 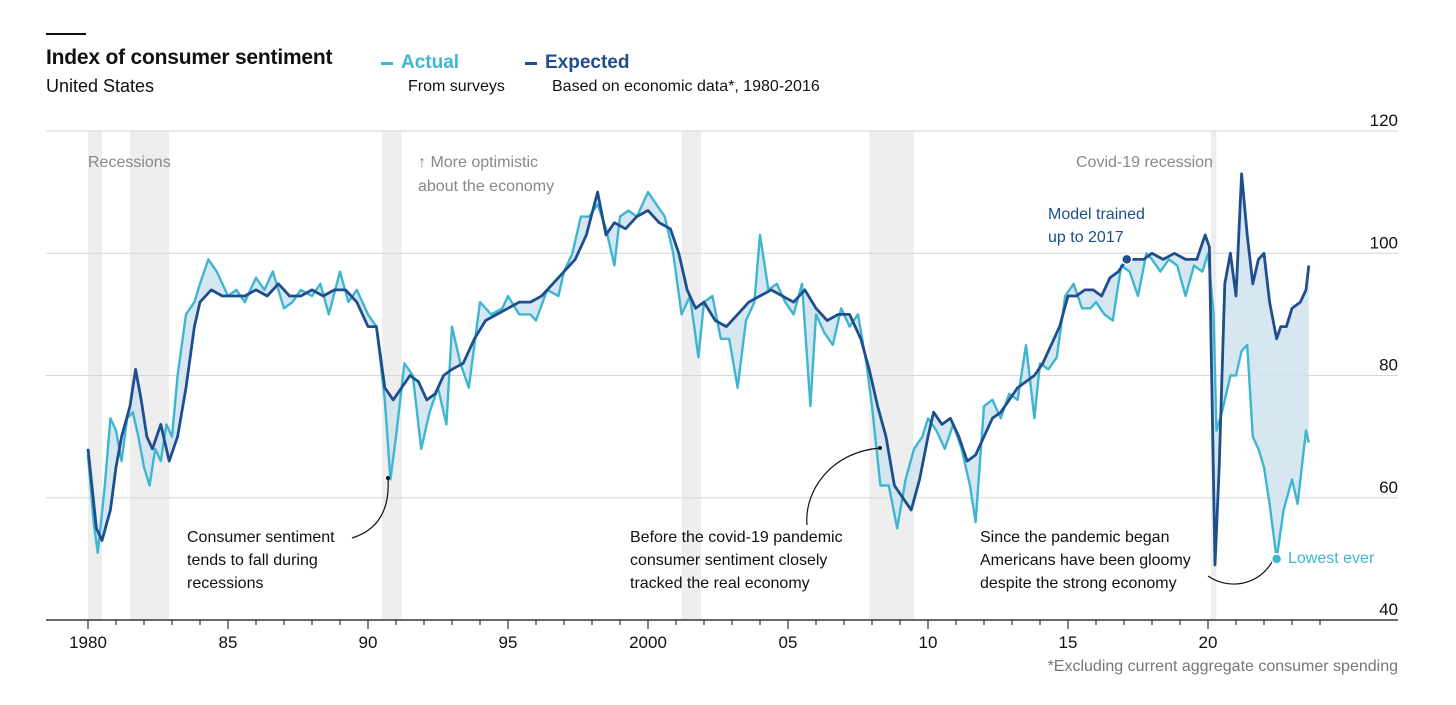 I want to click on precovid-note-line1: Before the covid-19 pandemic, so click(x=736, y=537).